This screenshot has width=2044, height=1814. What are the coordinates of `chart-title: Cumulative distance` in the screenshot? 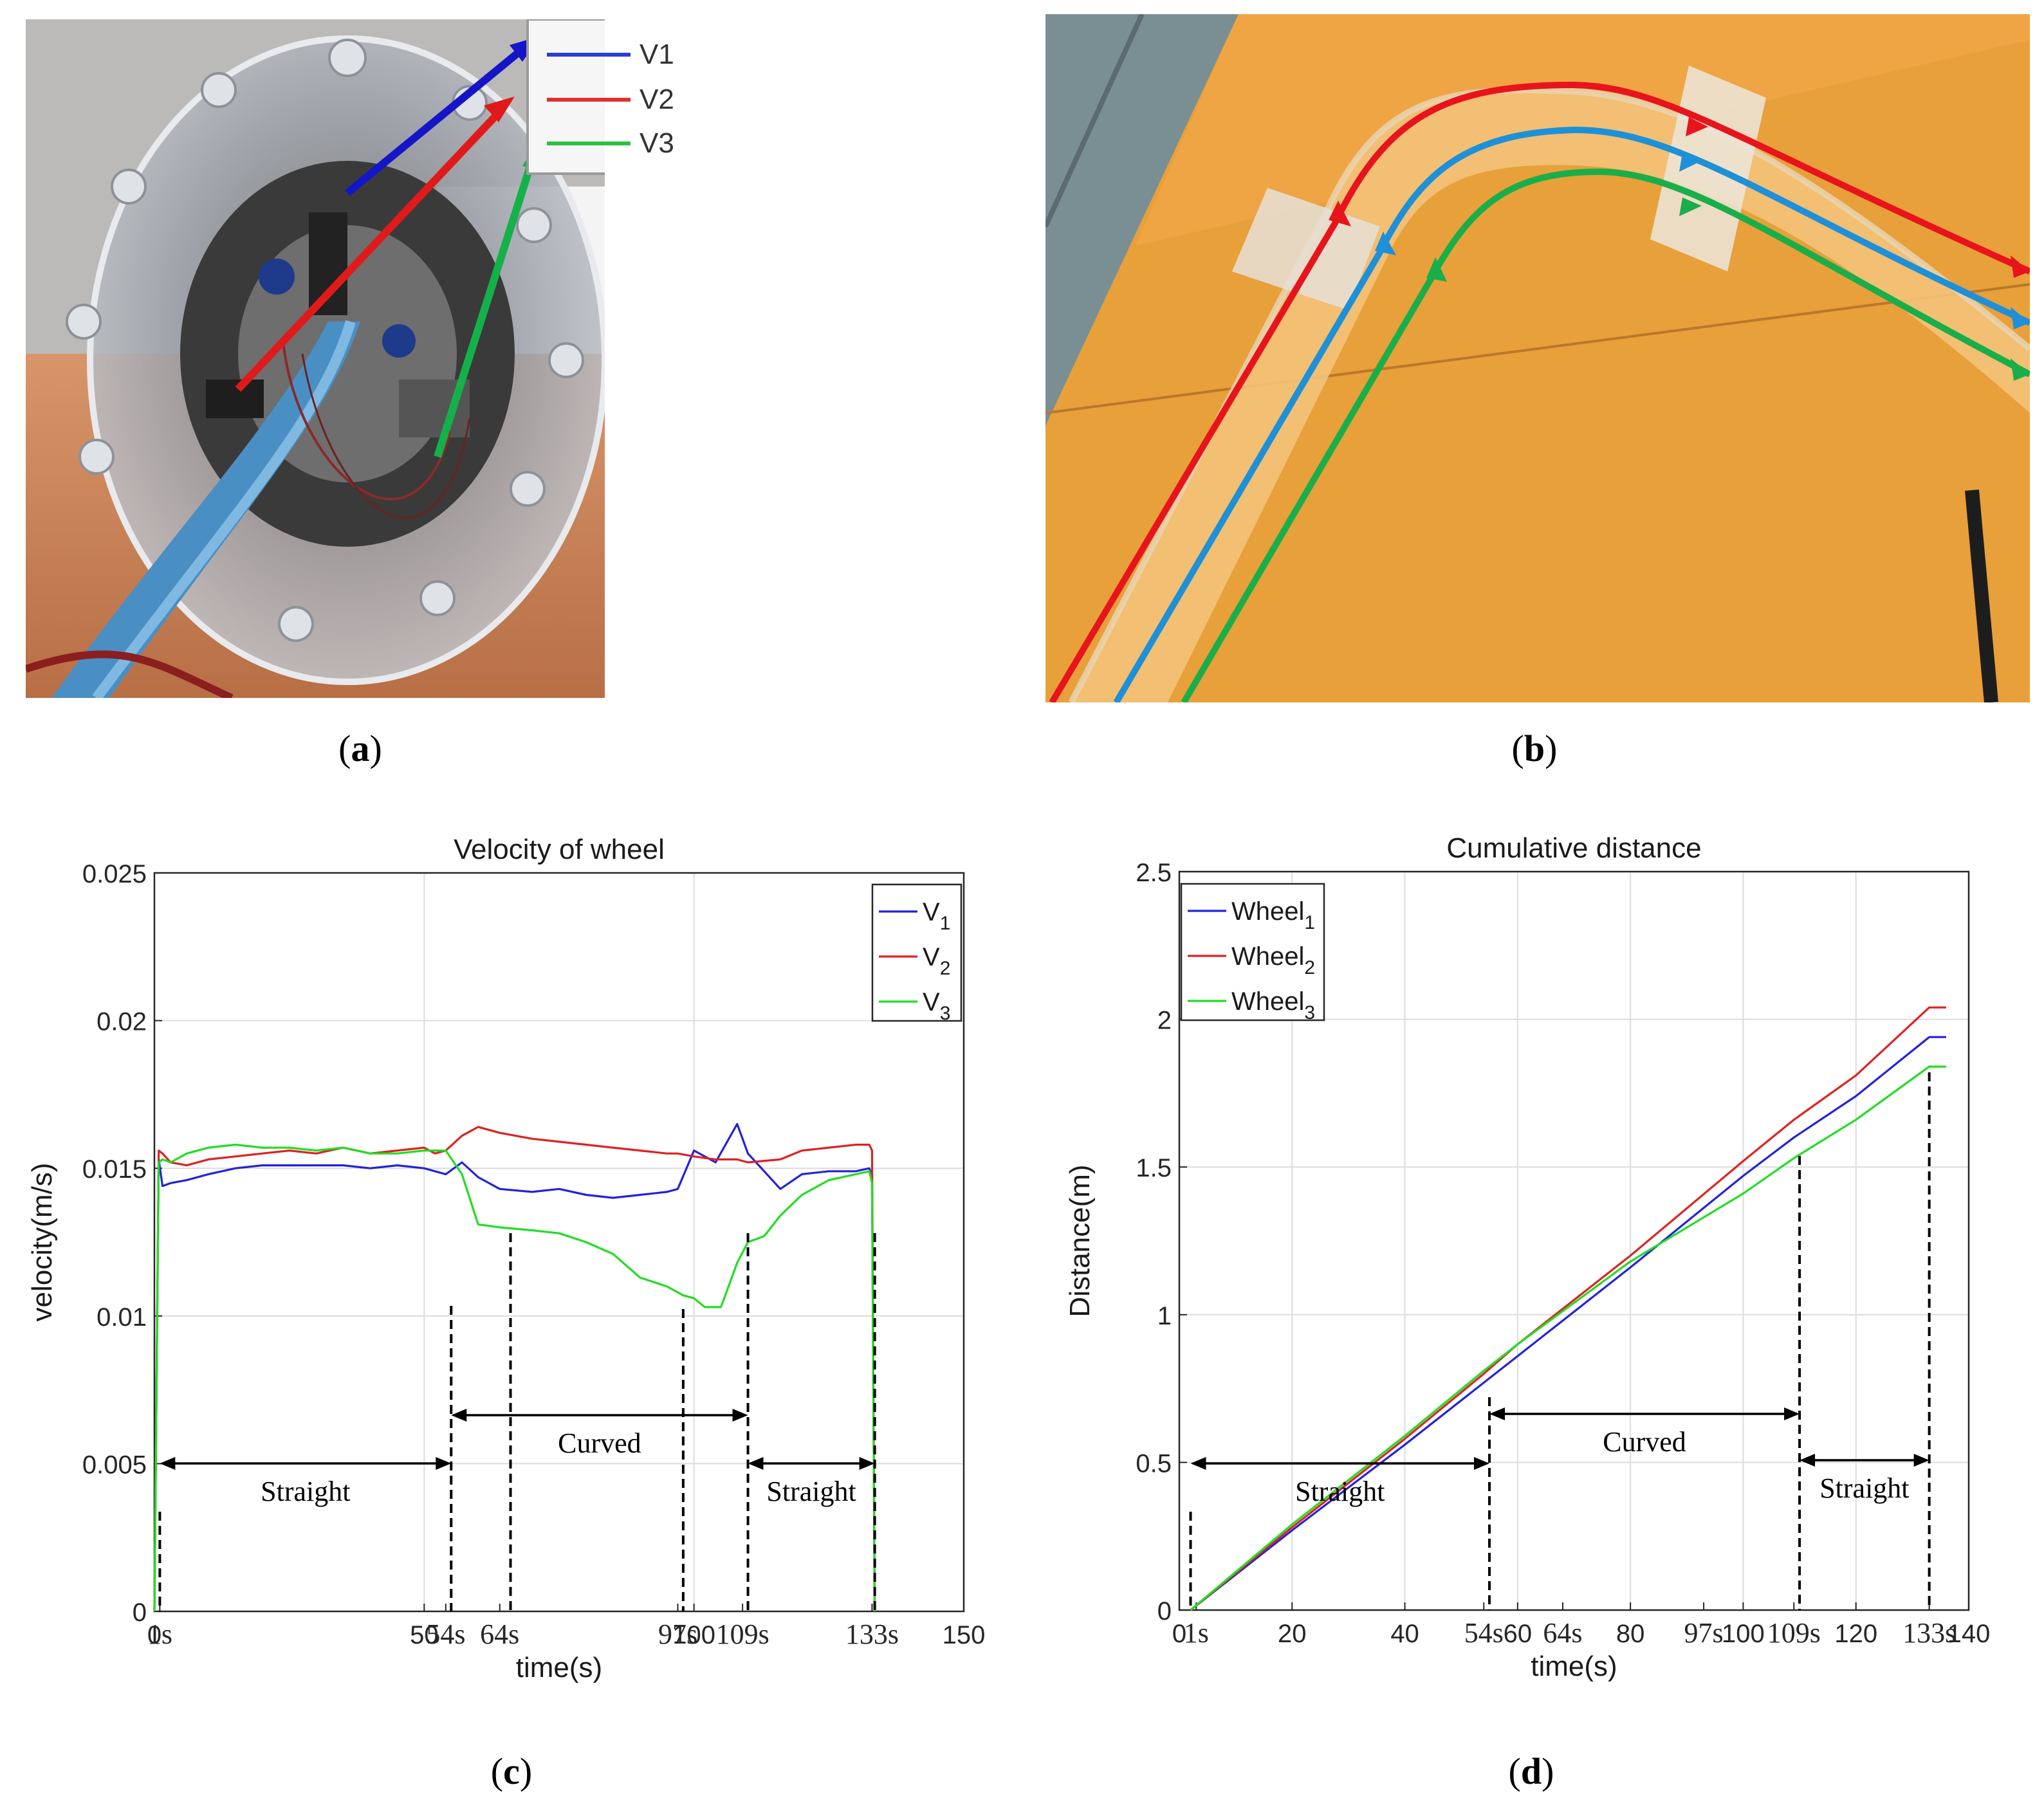 It's located at (1573, 848).